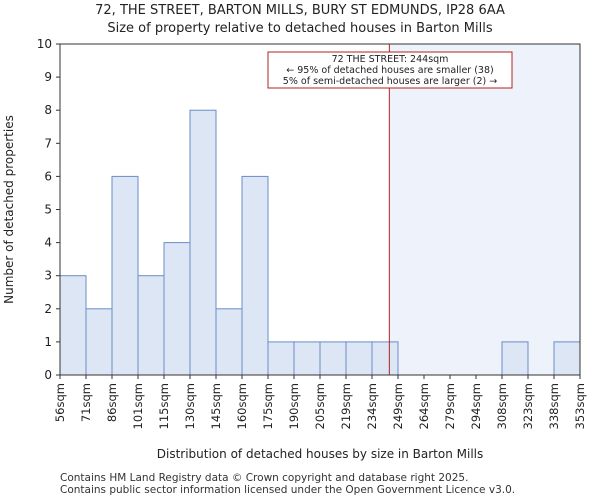  Describe the element at coordinates (580, 406) in the screenshot. I see `x-tick-label: 353sqm` at that location.